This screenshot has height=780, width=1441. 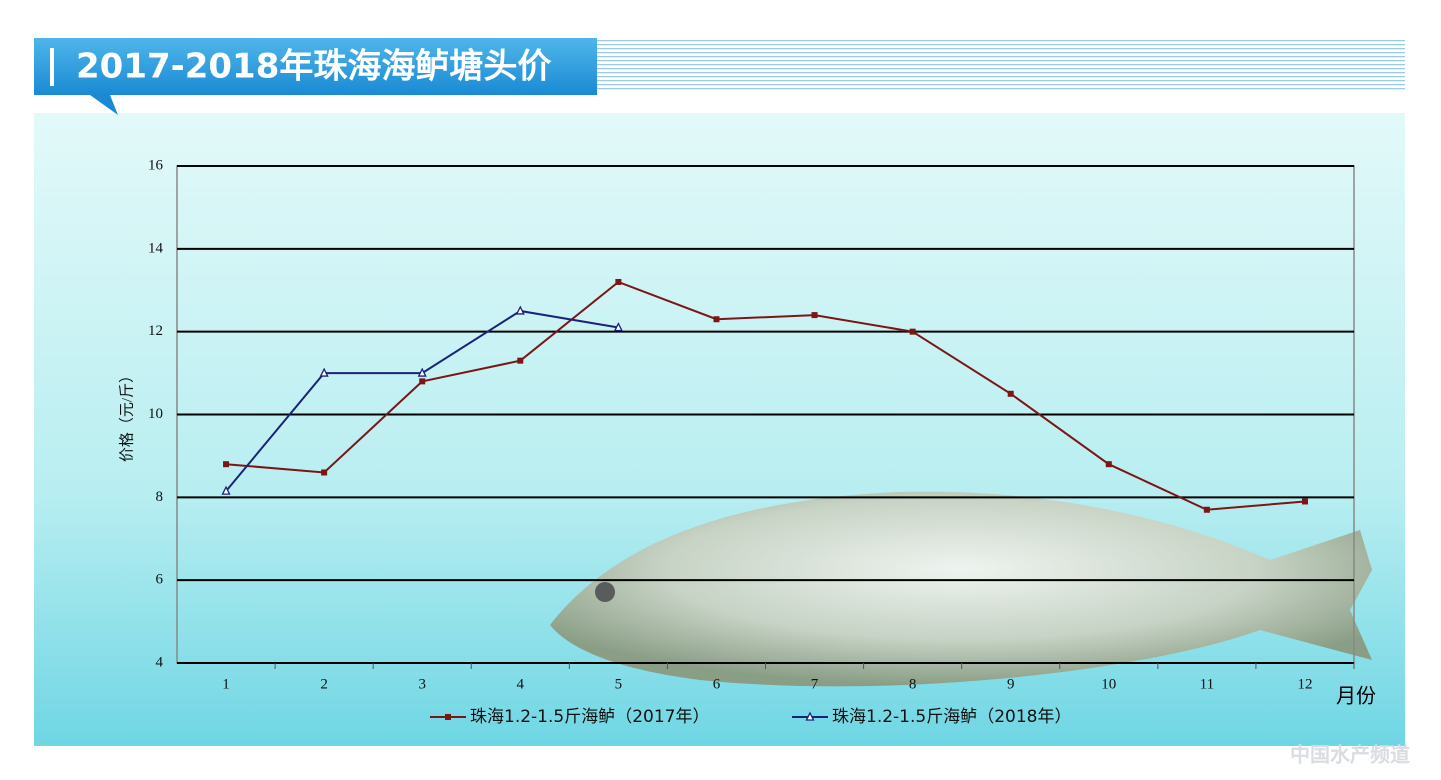 I want to click on legend-label: 珠海1.2-1.5斤海鲈（2017年）, so click(x=589, y=717).